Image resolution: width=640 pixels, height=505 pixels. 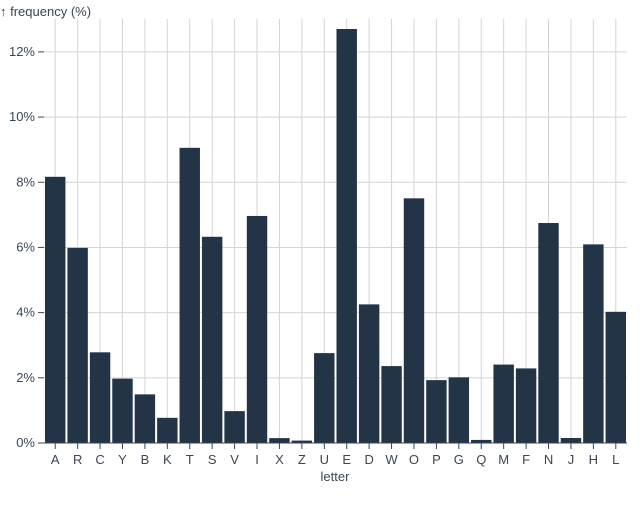 What do you see at coordinates (615, 377) in the screenshot?
I see `bar-L` at bounding box center [615, 377].